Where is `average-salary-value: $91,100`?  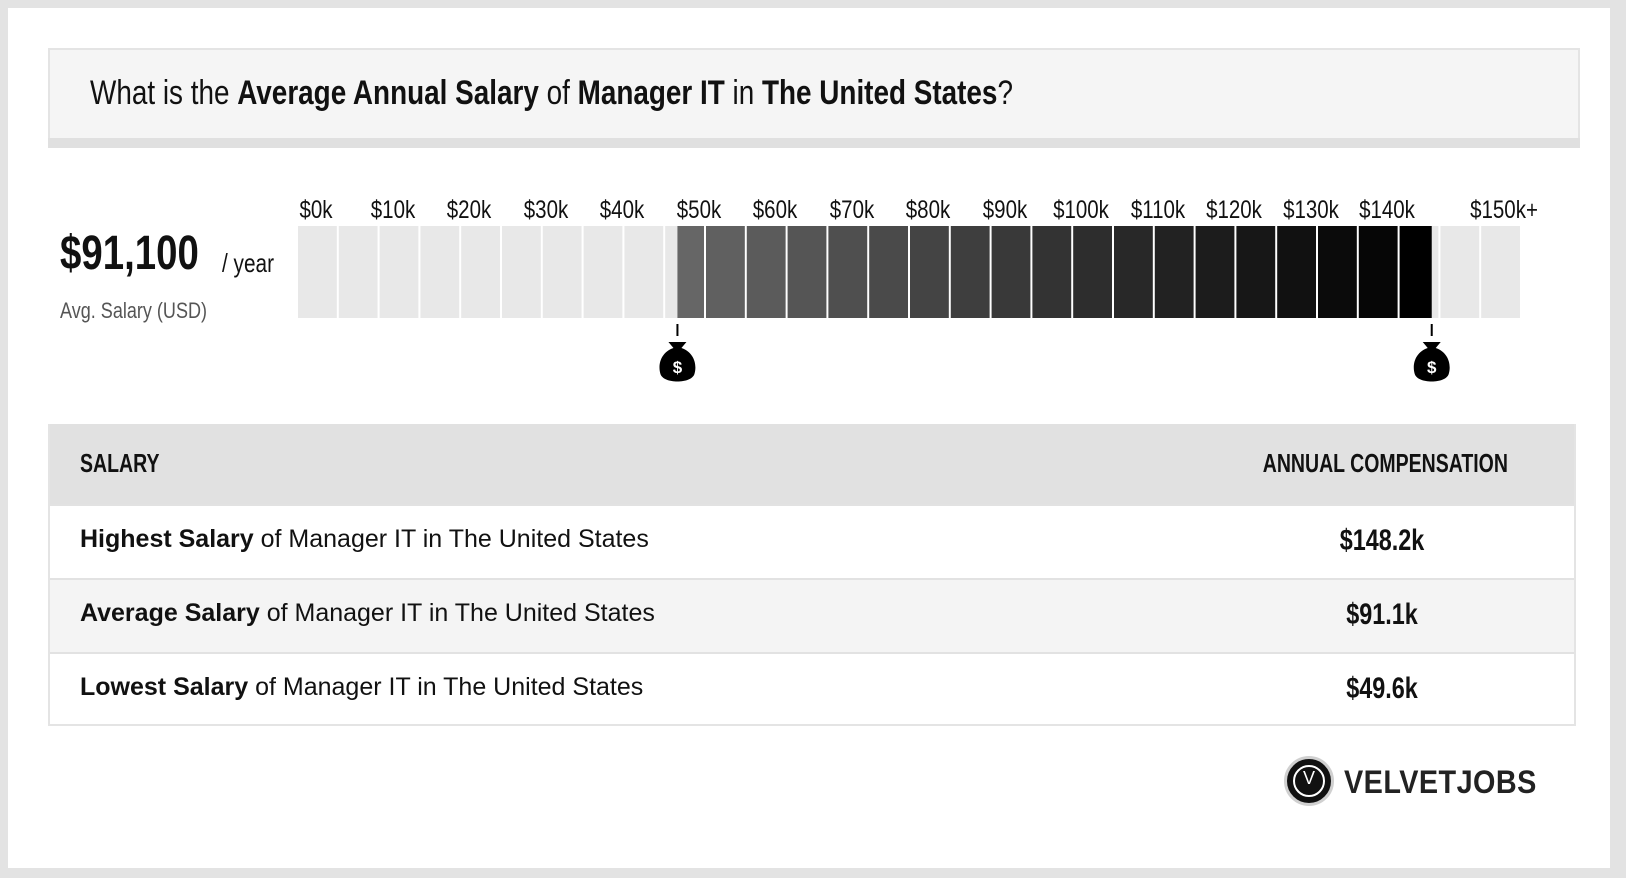 average-salary-value: $91,100 is located at coordinates (129, 253).